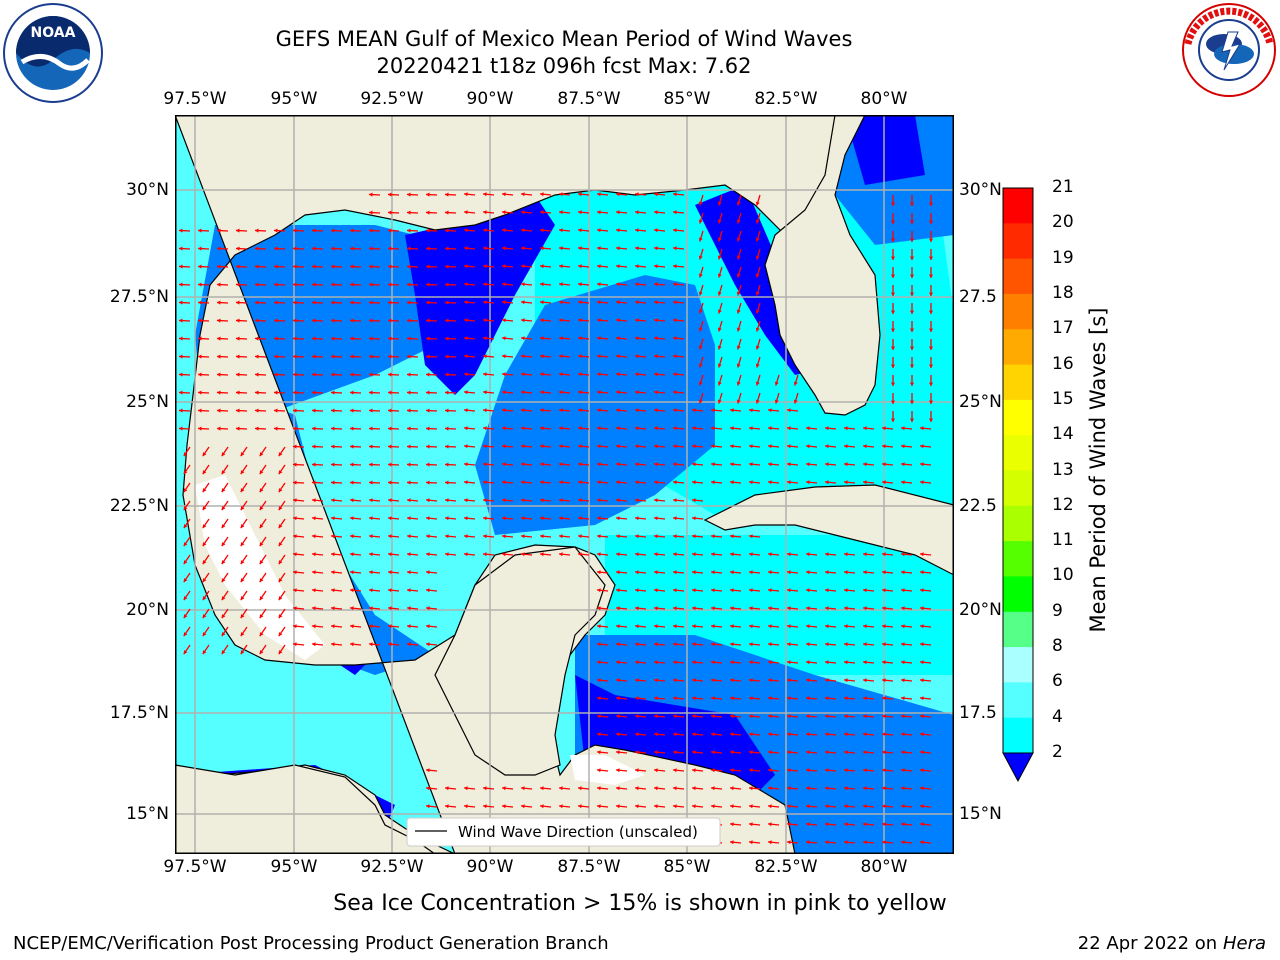  What do you see at coordinates (53, 33) in the screenshot?
I see `svg-text: NOAA` at bounding box center [53, 33].